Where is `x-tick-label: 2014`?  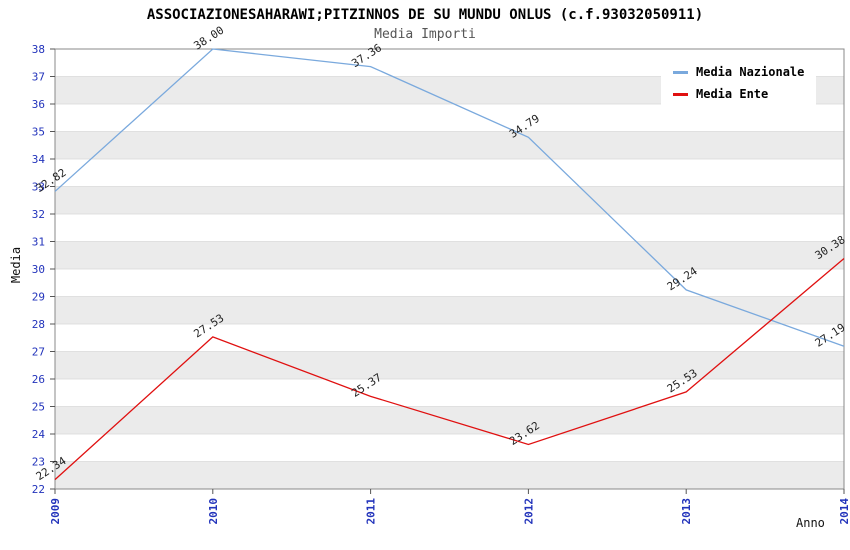
x-tick-label: 2014 is located at coordinates (844, 511).